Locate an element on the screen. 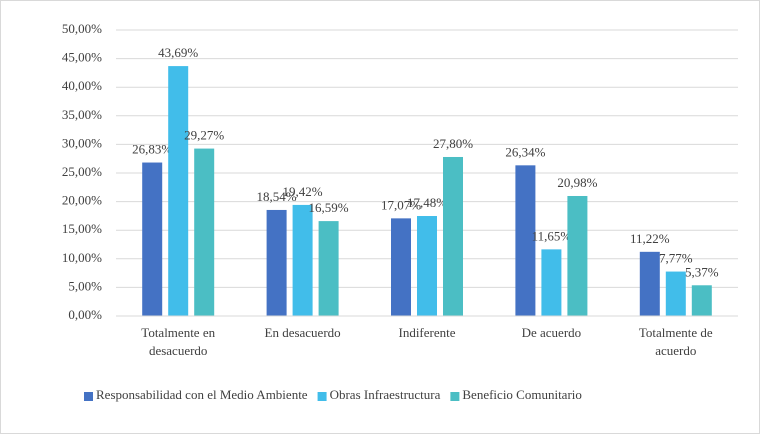 The height and width of the screenshot is (440, 761). y-tick-label: 0,00% is located at coordinates (85, 314).